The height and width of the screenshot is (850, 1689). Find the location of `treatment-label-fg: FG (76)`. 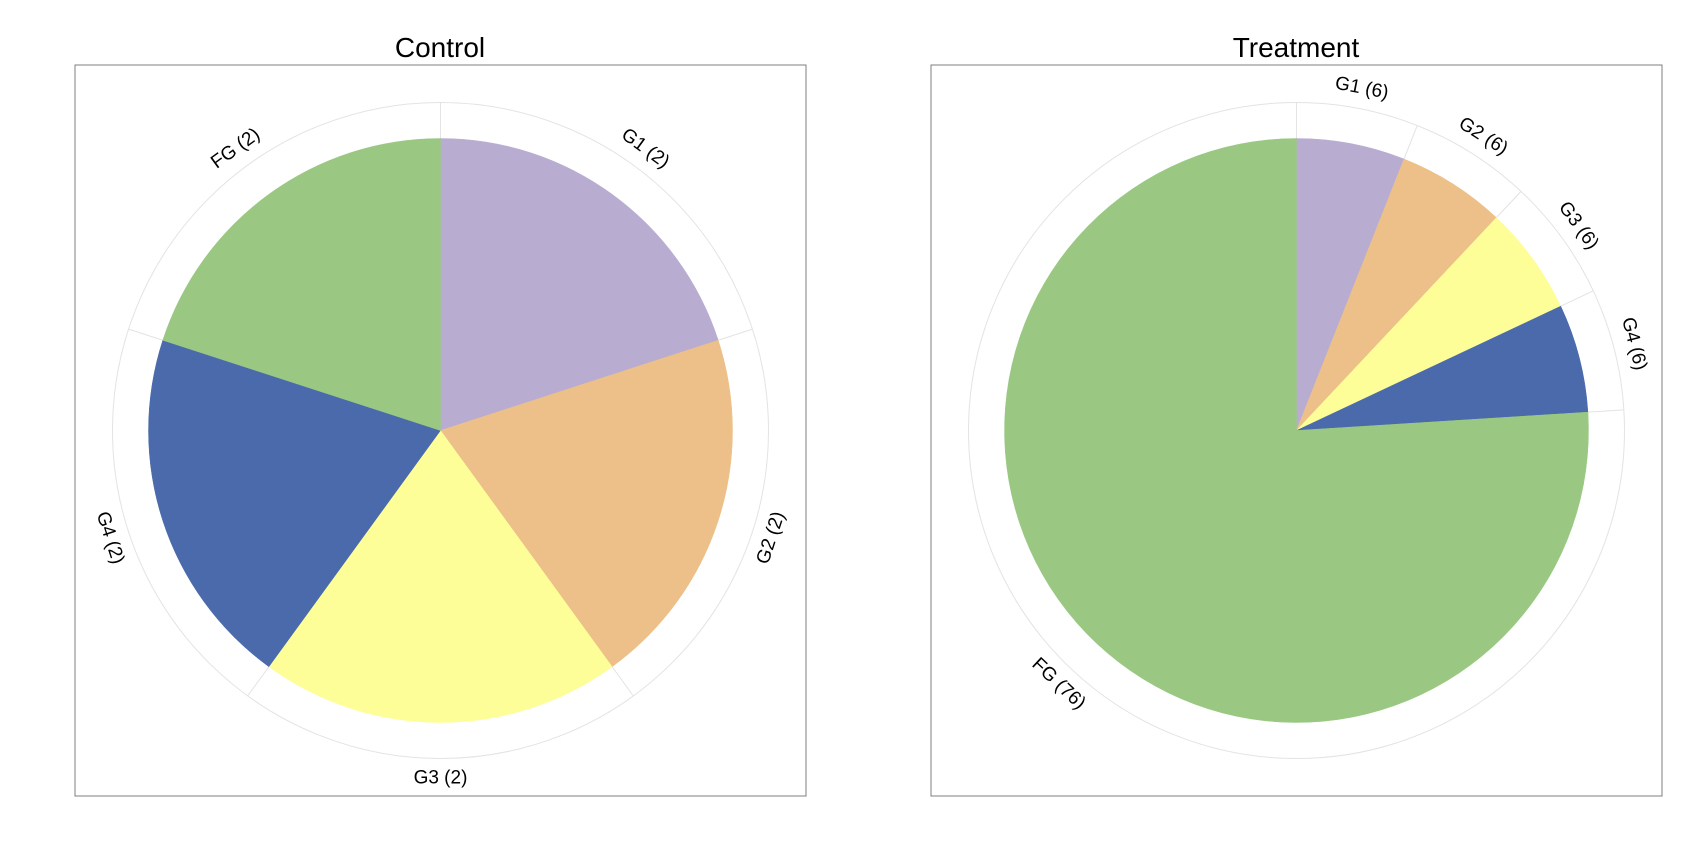

treatment-label-fg: FG (76) is located at coordinates (1059, 684).